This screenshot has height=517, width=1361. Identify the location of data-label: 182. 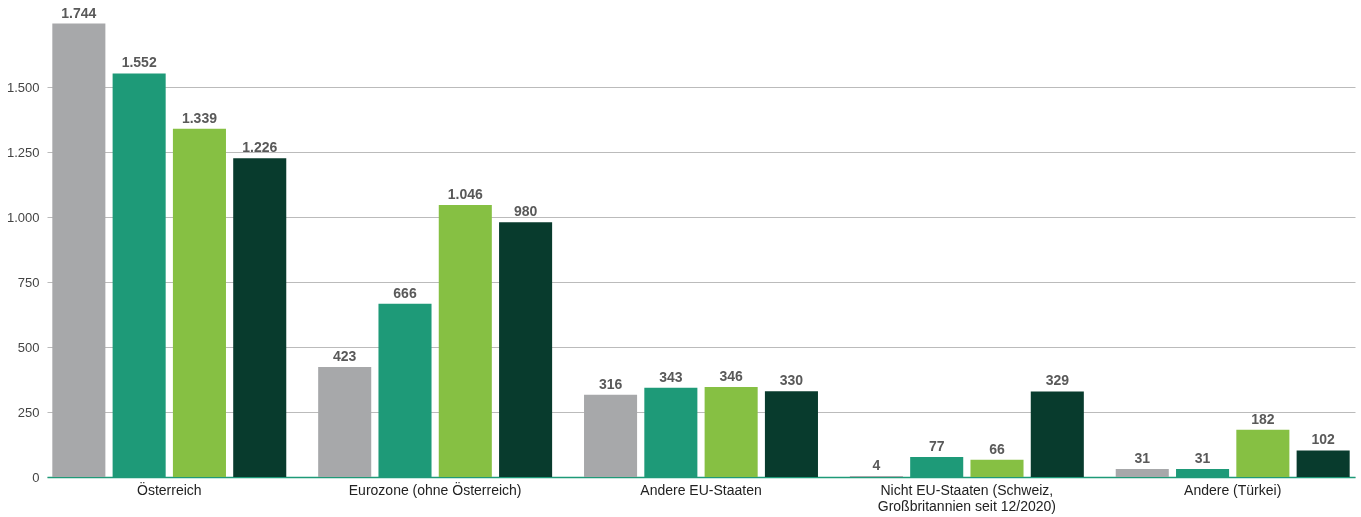
(1263, 418).